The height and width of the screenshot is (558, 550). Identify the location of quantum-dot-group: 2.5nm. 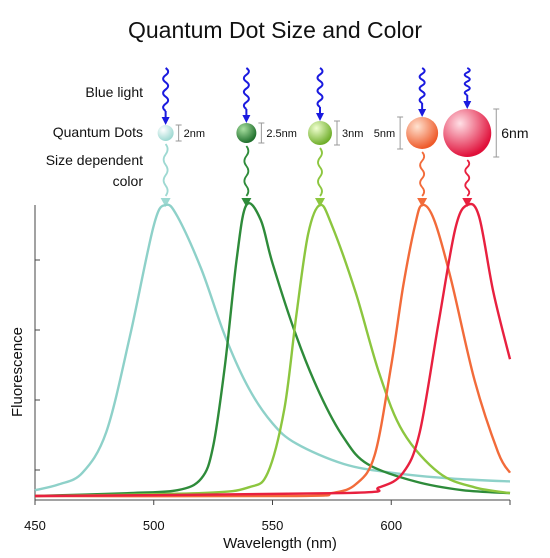
(266, 137).